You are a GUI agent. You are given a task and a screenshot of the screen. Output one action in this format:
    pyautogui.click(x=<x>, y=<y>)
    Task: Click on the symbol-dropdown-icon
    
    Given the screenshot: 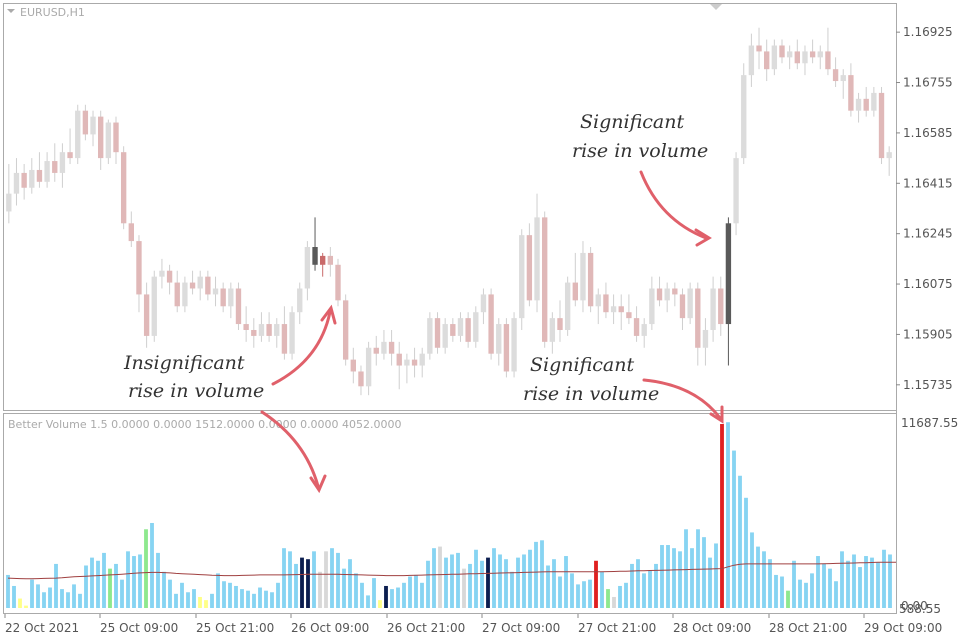 What is the action you would take?
    pyautogui.click(x=11, y=11)
    